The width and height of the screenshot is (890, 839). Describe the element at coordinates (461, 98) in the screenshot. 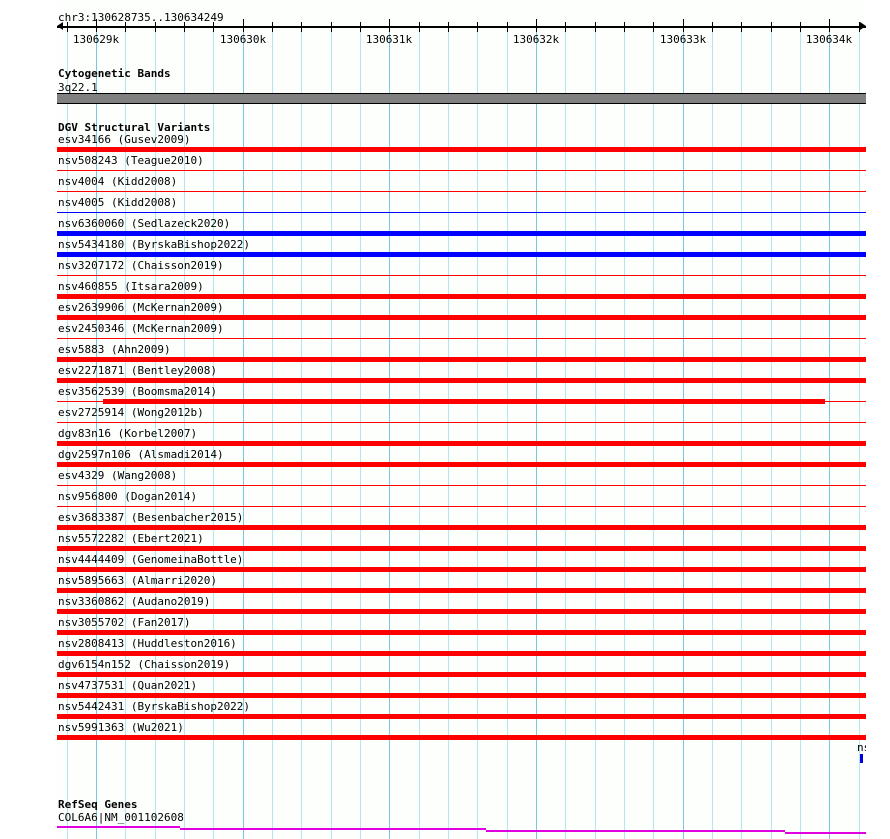

I see `cytoband-bar` at that location.